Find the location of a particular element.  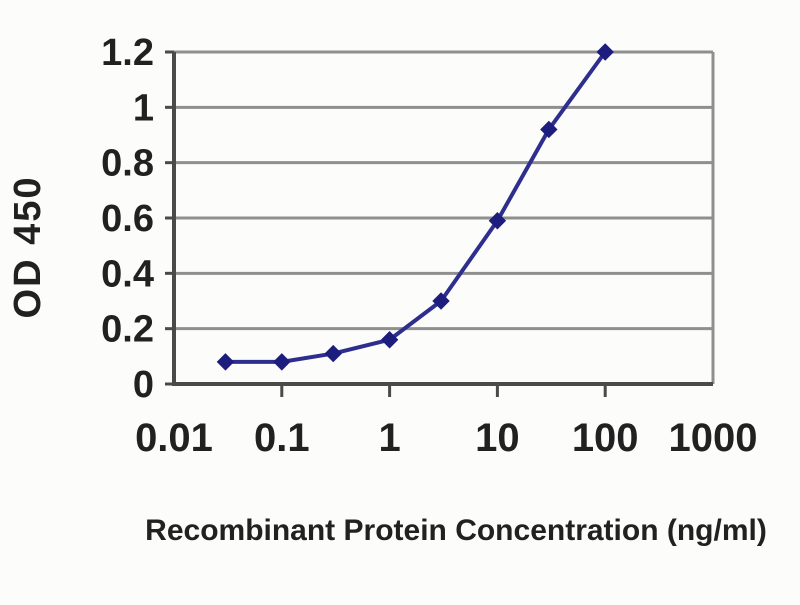

y-tick-label: 0.4 is located at coordinates (127, 274).